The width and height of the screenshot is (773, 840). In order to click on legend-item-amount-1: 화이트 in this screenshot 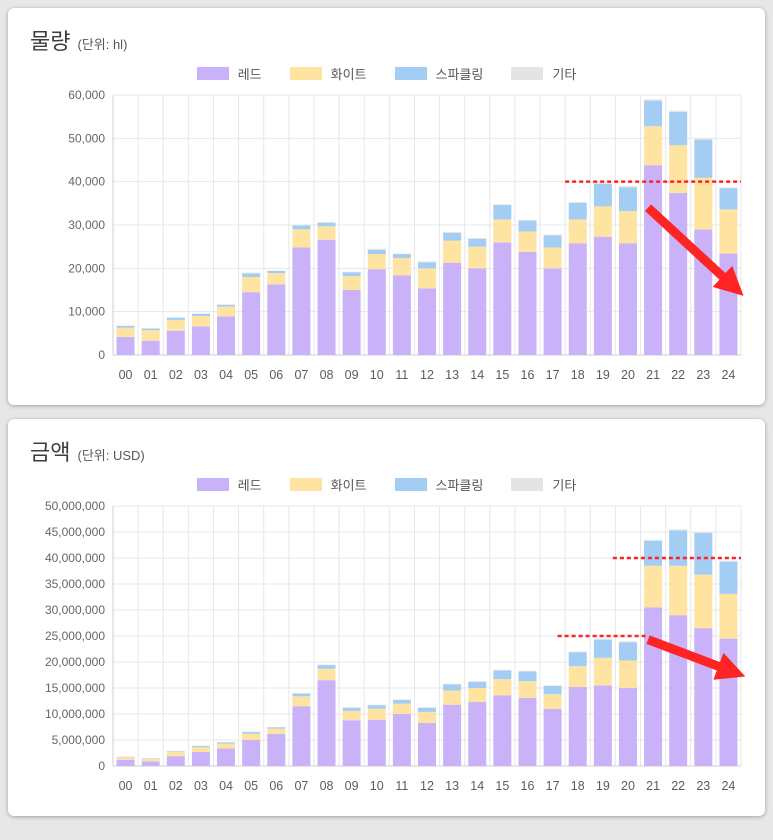, I will do `click(328, 484)`.